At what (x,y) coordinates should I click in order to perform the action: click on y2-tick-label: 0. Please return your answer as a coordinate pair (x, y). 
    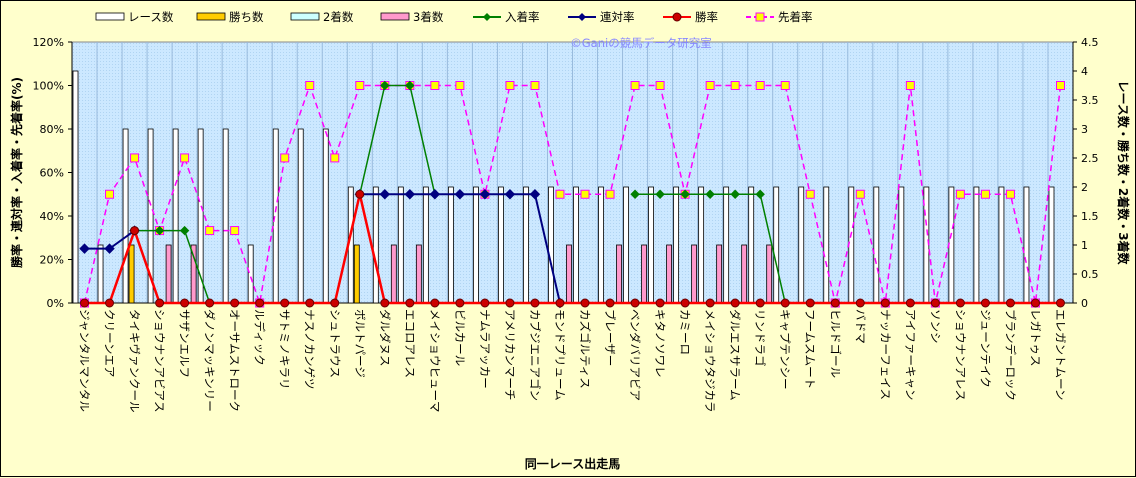
    Looking at the image, I should click on (1084, 303).